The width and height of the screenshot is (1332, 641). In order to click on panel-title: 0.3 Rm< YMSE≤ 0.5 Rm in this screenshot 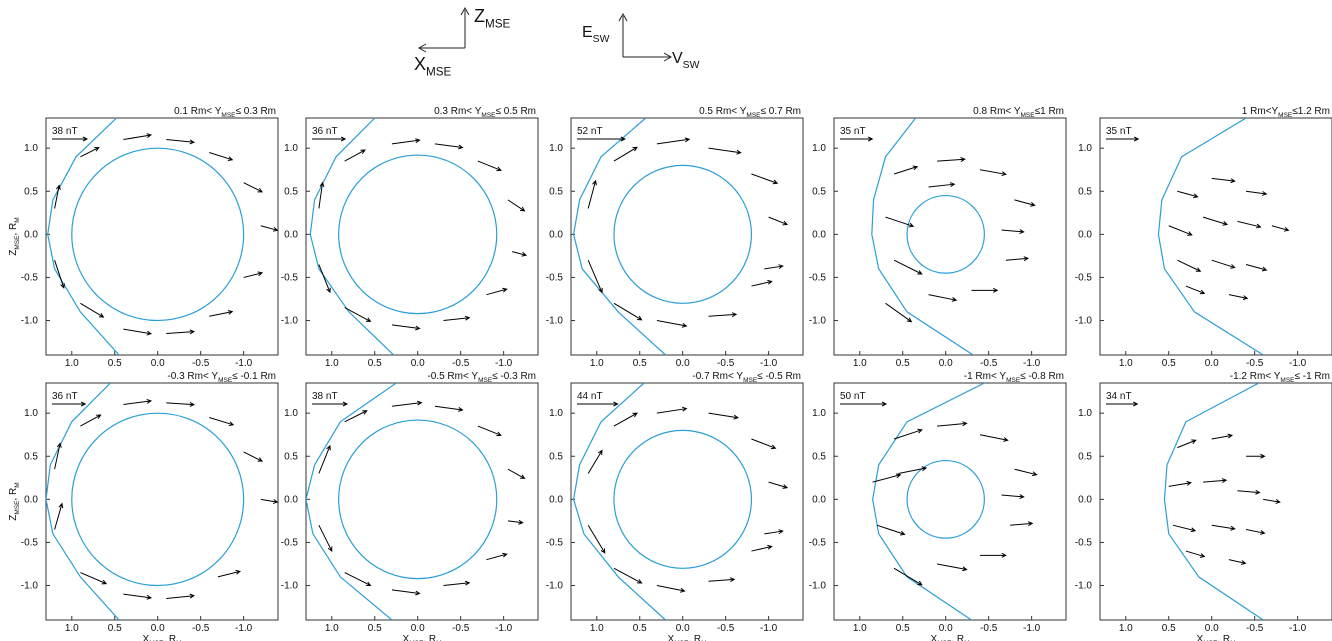, I will do `click(485, 112)`.